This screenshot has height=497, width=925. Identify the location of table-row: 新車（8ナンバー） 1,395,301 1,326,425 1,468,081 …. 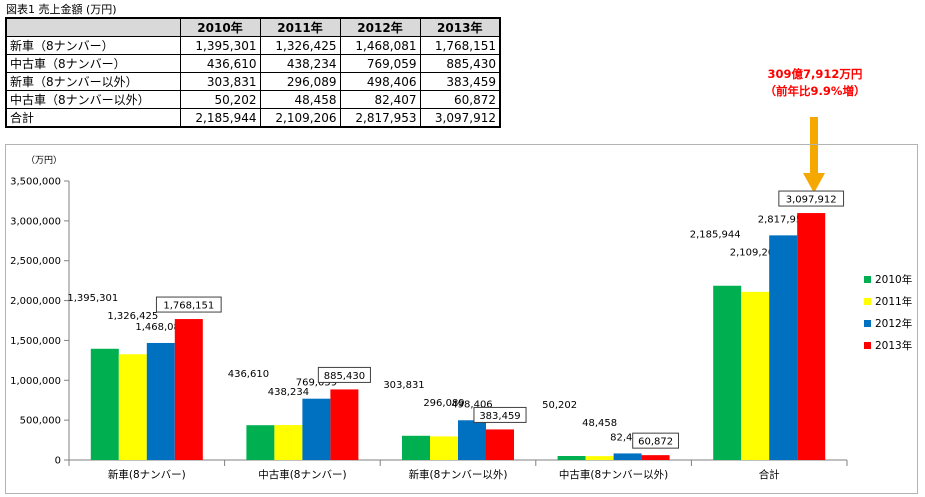
(253, 45).